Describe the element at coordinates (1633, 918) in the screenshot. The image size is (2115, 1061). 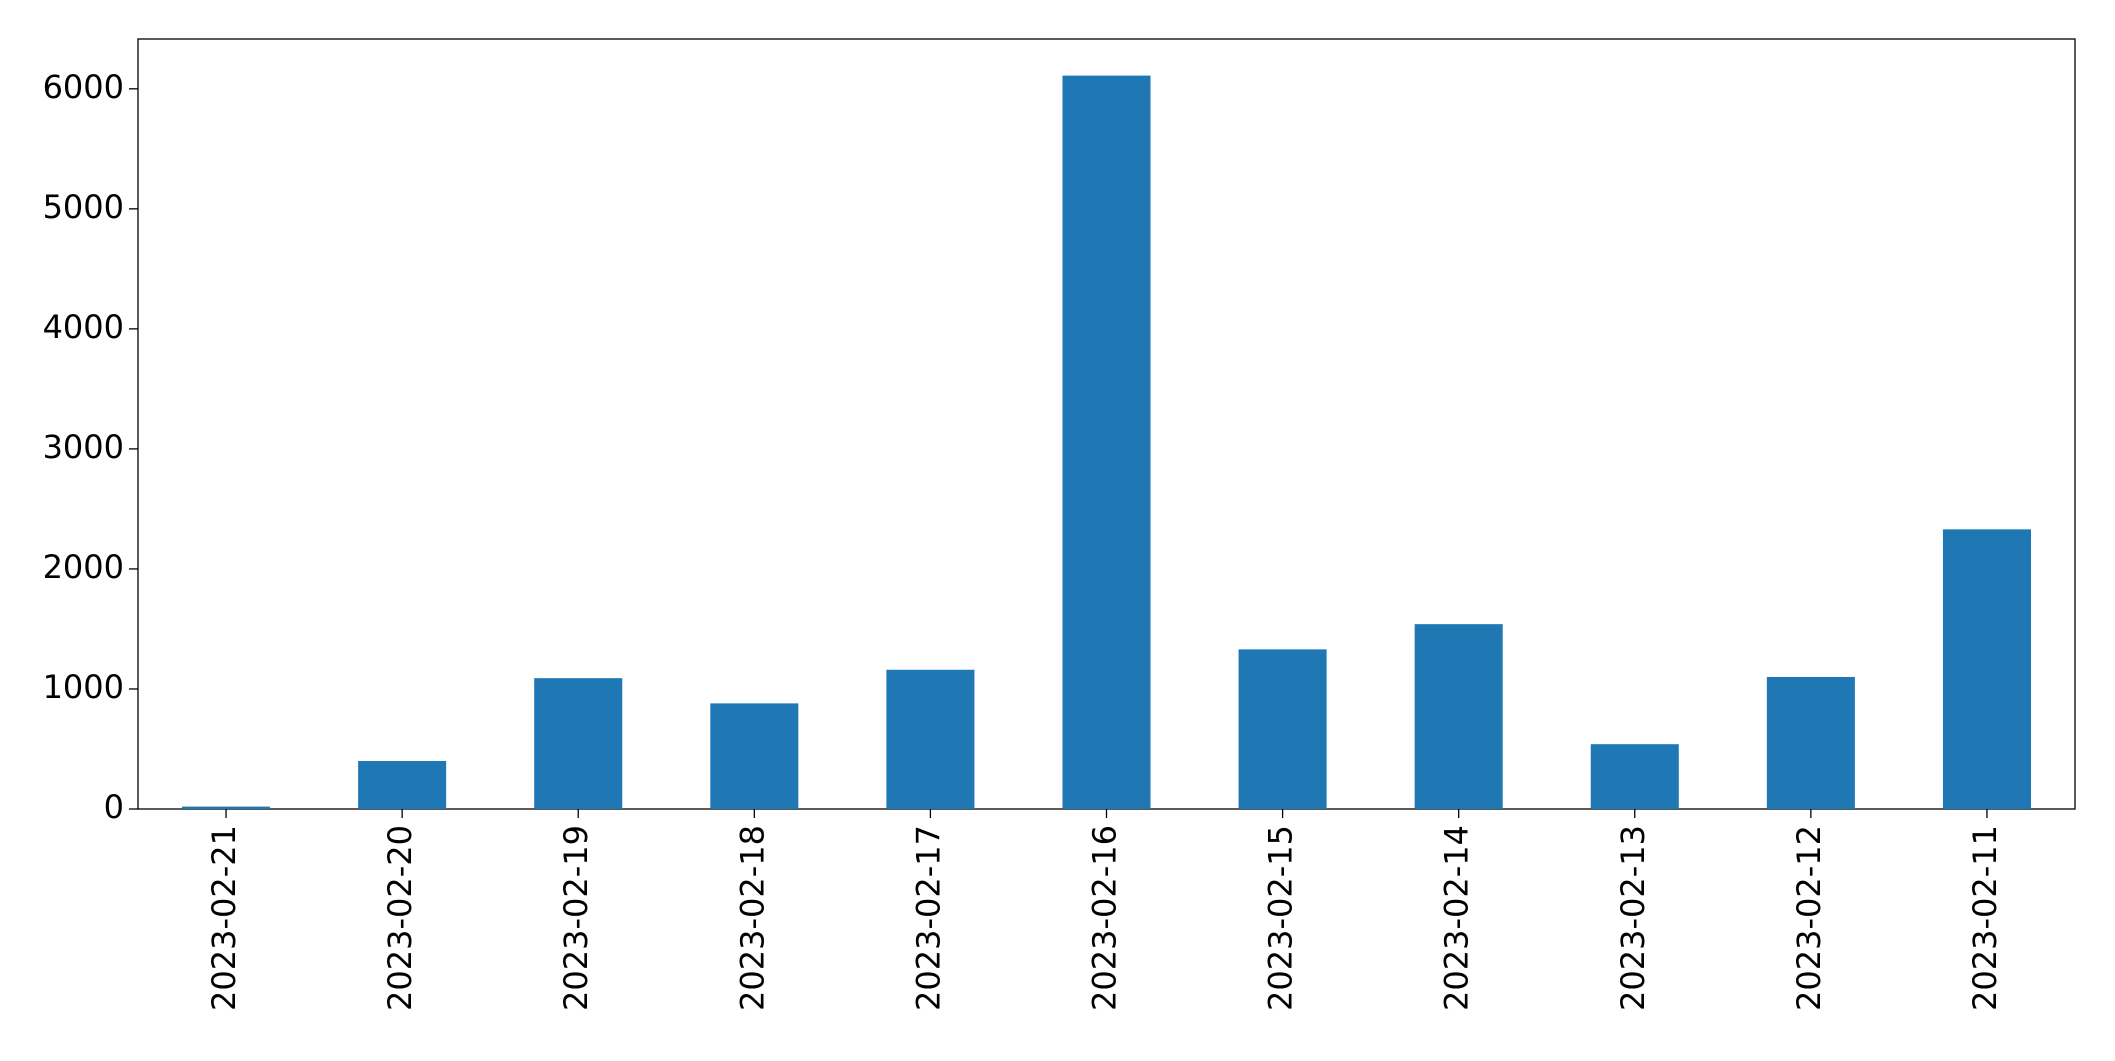
I see `x-tick-label: 2023-02-13` at that location.